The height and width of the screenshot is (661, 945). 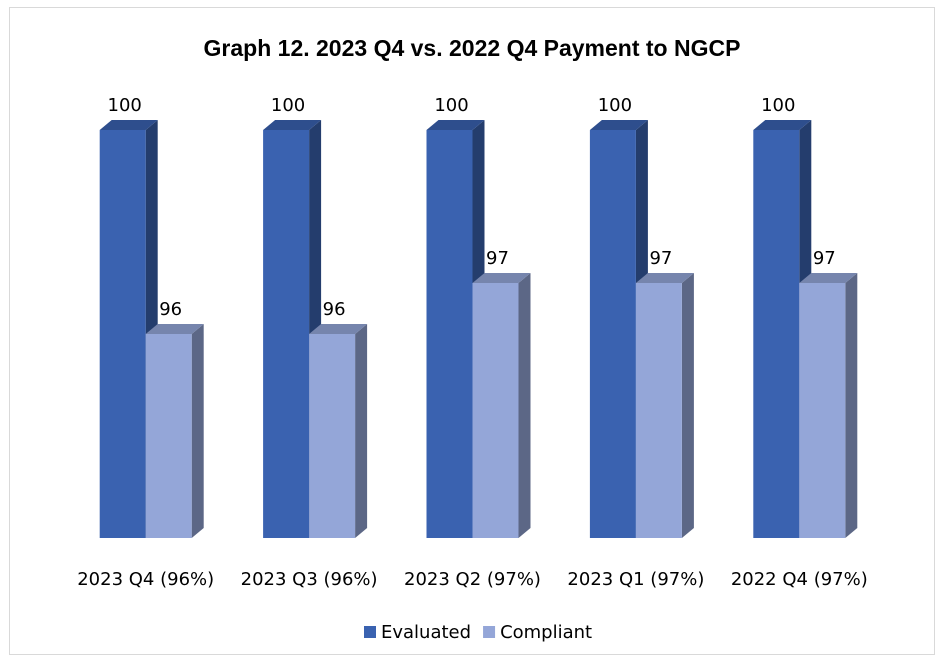 I want to click on legend-label: Evaluated, so click(x=426, y=632).